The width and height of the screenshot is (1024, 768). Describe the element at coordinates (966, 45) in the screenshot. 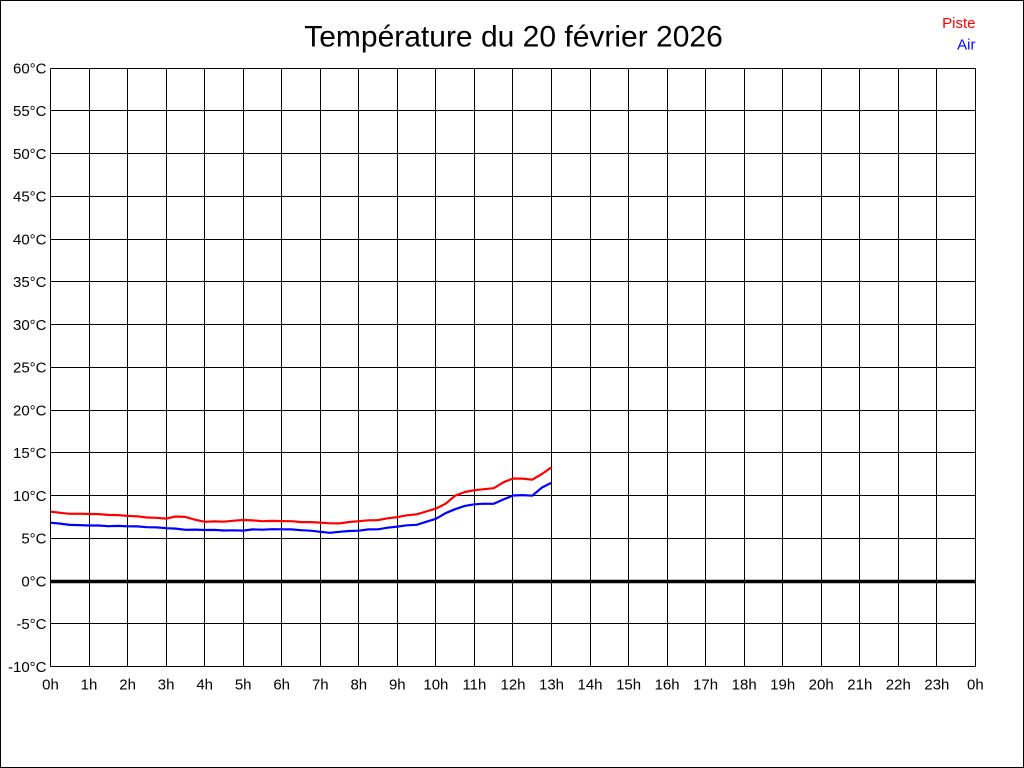

I see `svg-text: Air` at that location.